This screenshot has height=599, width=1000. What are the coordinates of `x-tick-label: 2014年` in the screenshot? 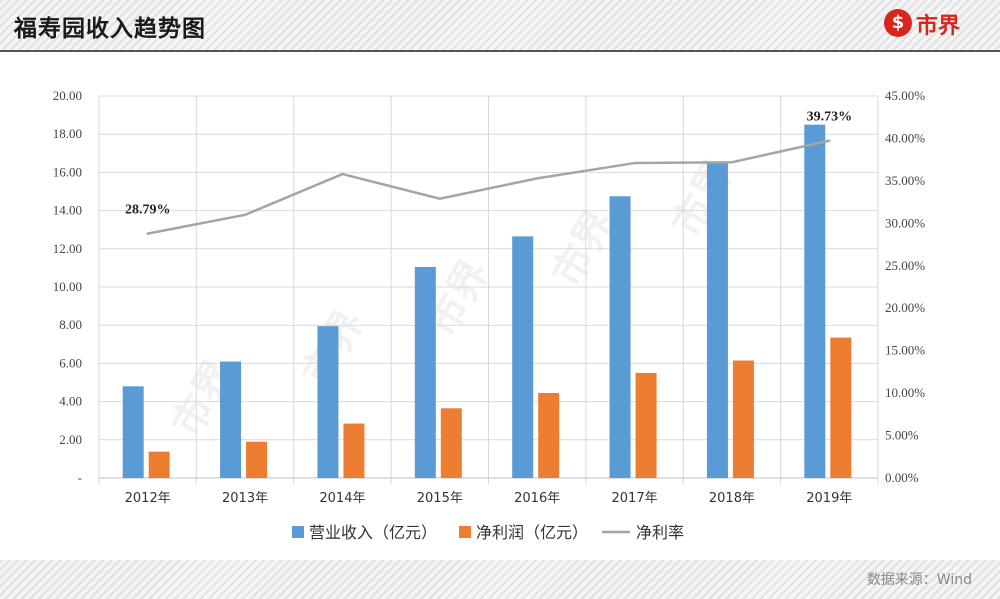 It's located at (342, 498).